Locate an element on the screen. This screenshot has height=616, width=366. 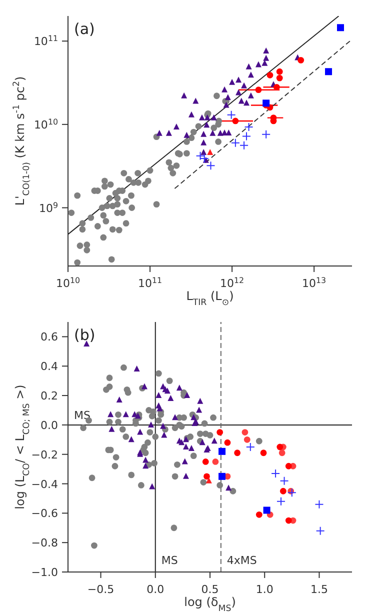
x-tick-label: 10$^{10}$ is located at coordinates (68, 283).